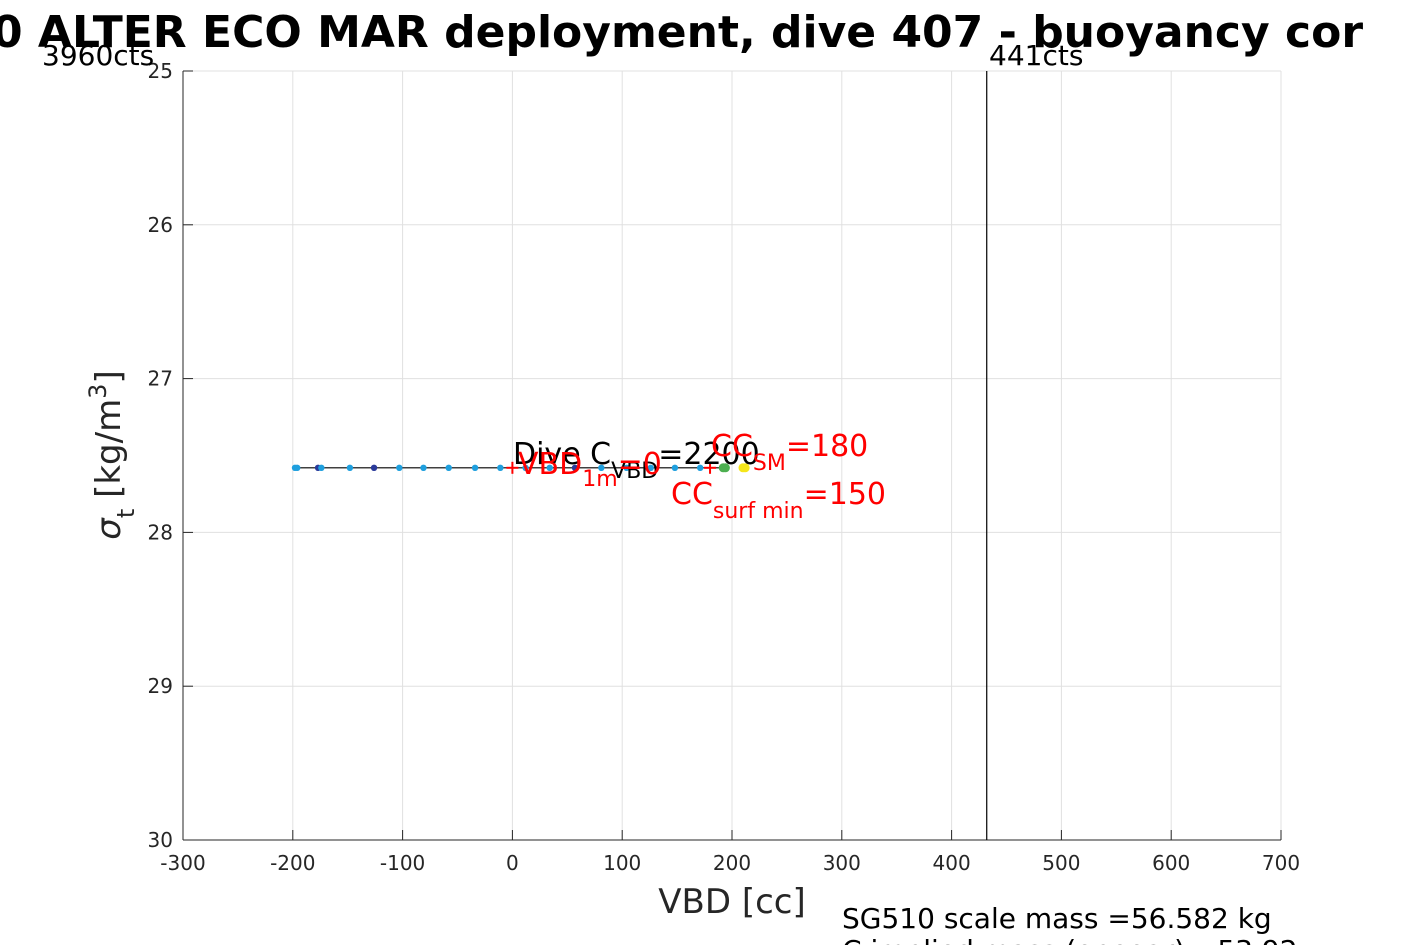 The width and height of the screenshot is (1417, 945). I want to click on y-tick-label: 26, so click(160, 225).